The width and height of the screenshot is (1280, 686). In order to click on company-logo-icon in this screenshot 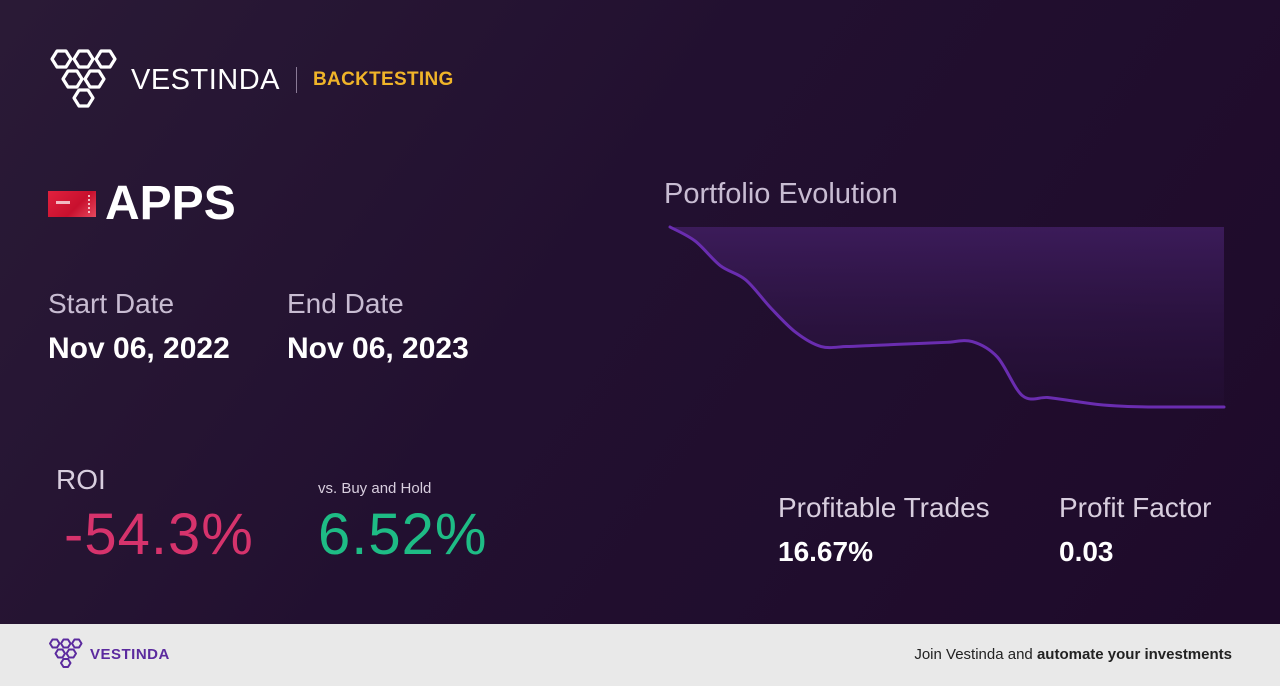, I will do `click(72, 204)`.